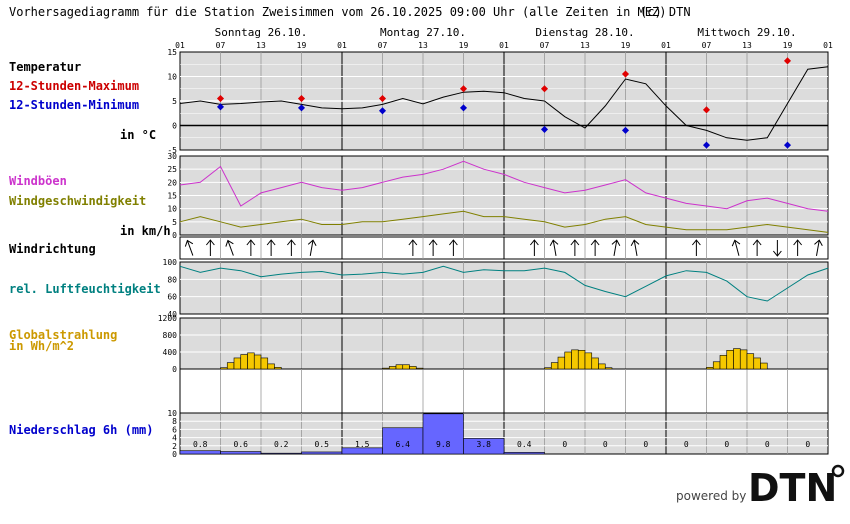  I want to click on radiation-ytick: 1200, so click(167, 318).